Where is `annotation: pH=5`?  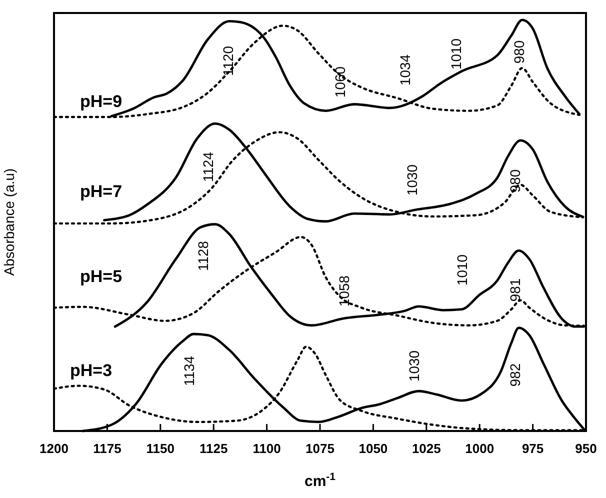 annotation: pH=5 is located at coordinates (101, 276).